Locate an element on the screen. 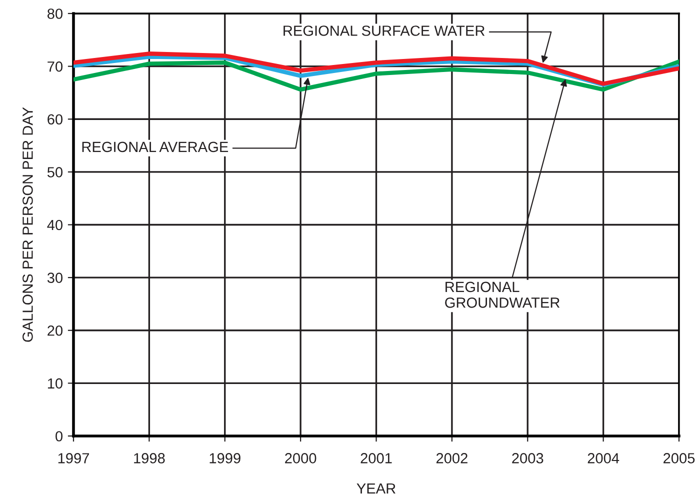 The image size is (700, 500). y-axis-title: GALLONS PER PERSON PER DAY is located at coordinates (27, 224).